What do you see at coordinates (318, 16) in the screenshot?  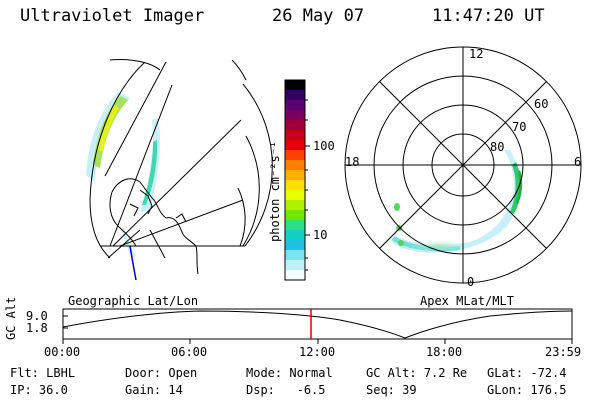 I see `date-label: 26 May 07` at bounding box center [318, 16].